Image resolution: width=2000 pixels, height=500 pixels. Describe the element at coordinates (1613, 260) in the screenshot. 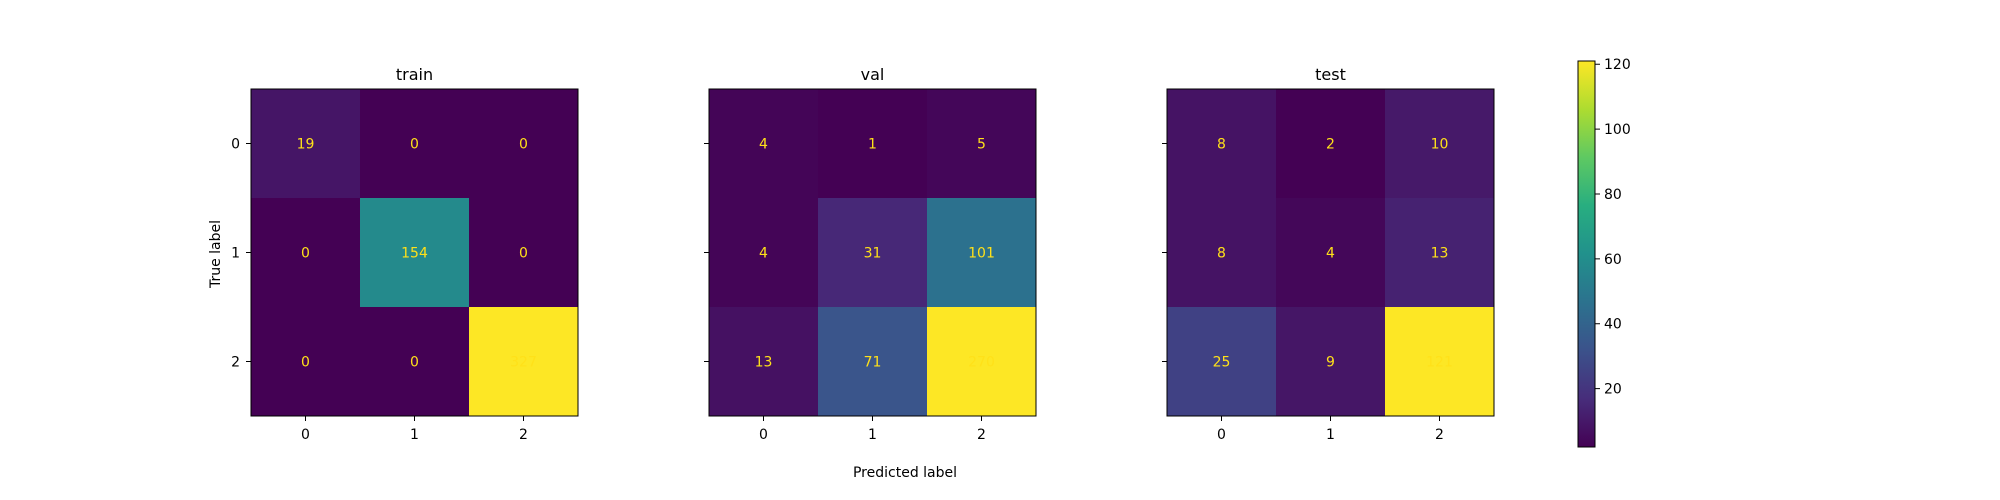

I see `colorbar-tick-label: 60` at that location.